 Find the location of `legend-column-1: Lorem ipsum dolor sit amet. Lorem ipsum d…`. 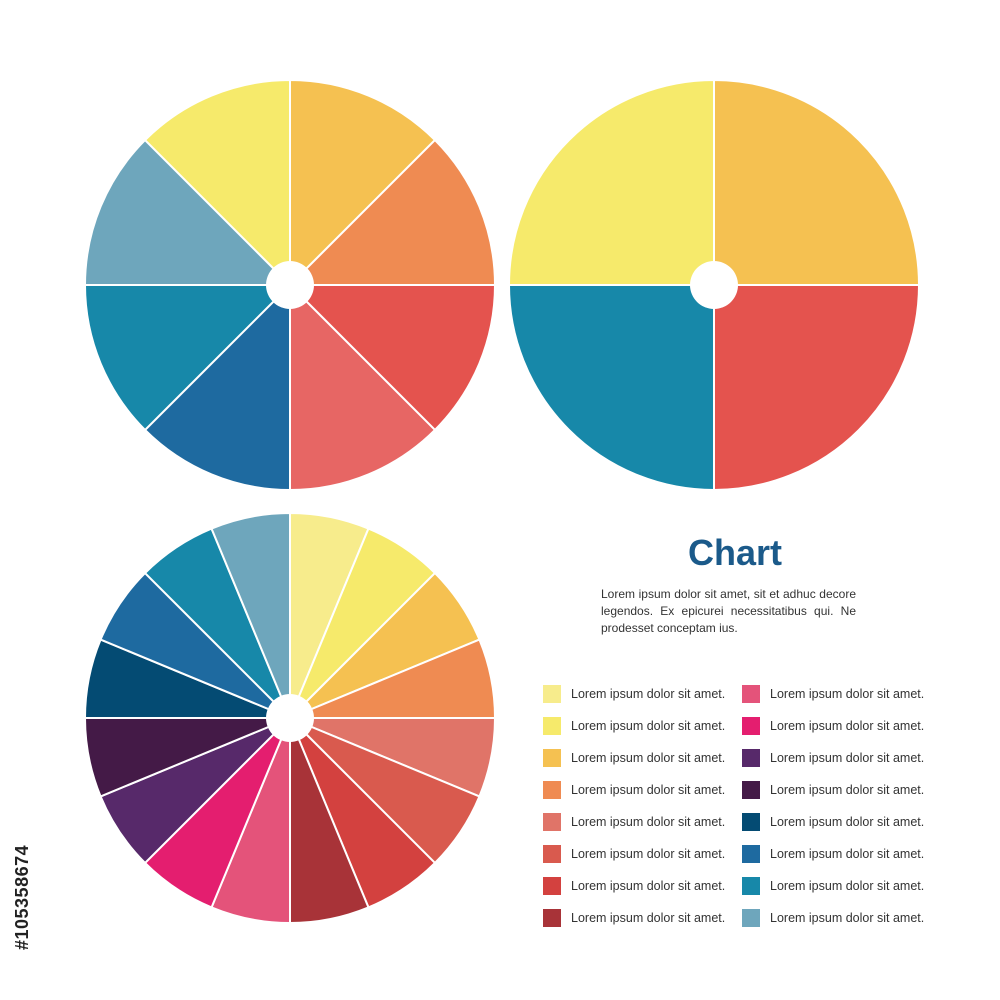

legend-column-1: Lorem ipsum dolor sit amet. Lorem ipsum d… is located at coordinates (634, 806).